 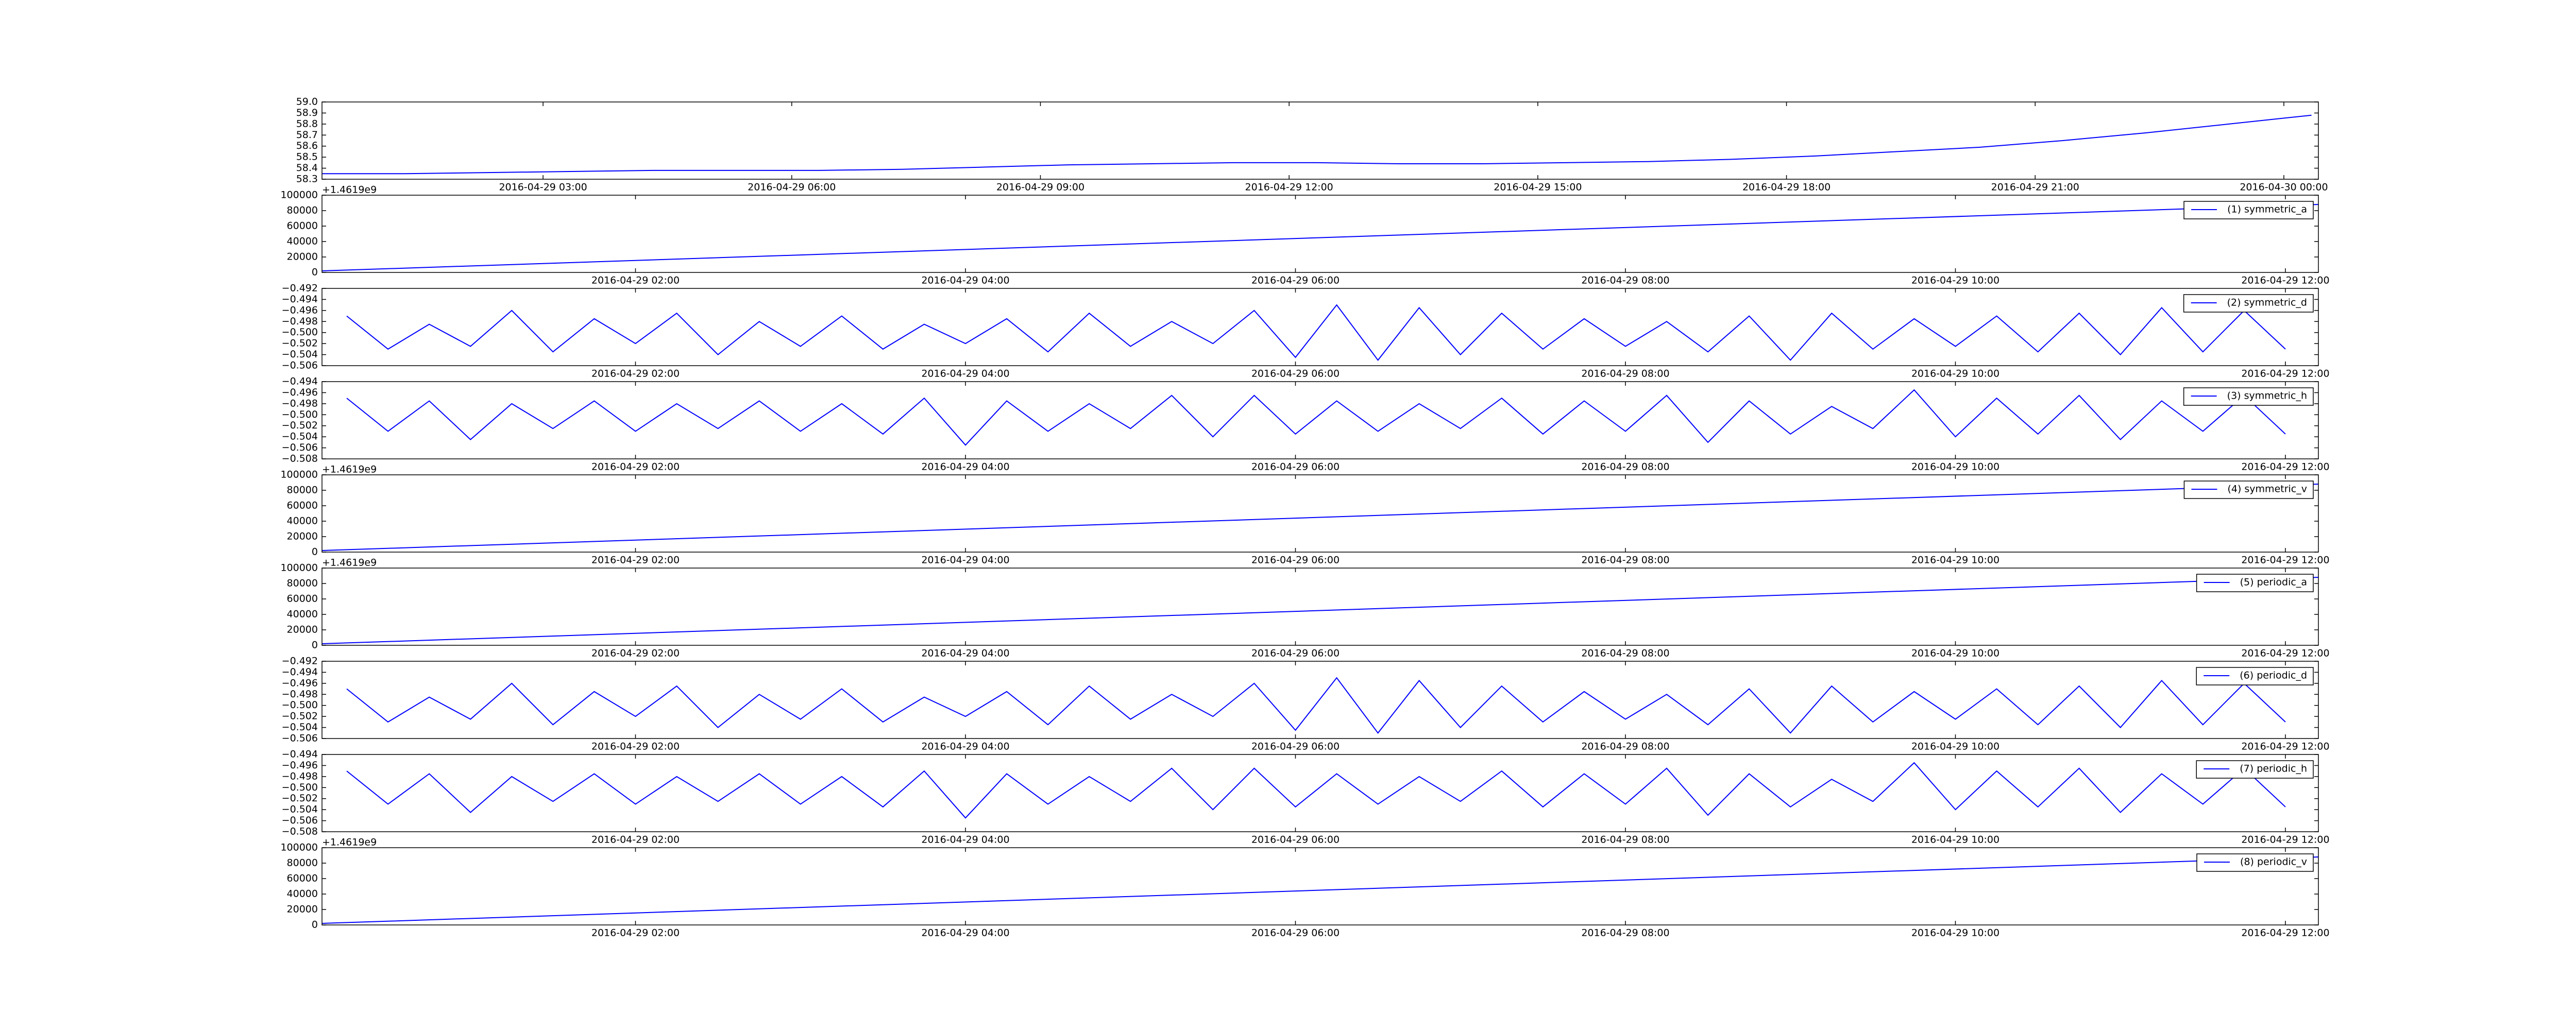 What do you see at coordinates (543, 188) in the screenshot?
I see `x-tick-label: 2016-04-29 03:00` at bounding box center [543, 188].